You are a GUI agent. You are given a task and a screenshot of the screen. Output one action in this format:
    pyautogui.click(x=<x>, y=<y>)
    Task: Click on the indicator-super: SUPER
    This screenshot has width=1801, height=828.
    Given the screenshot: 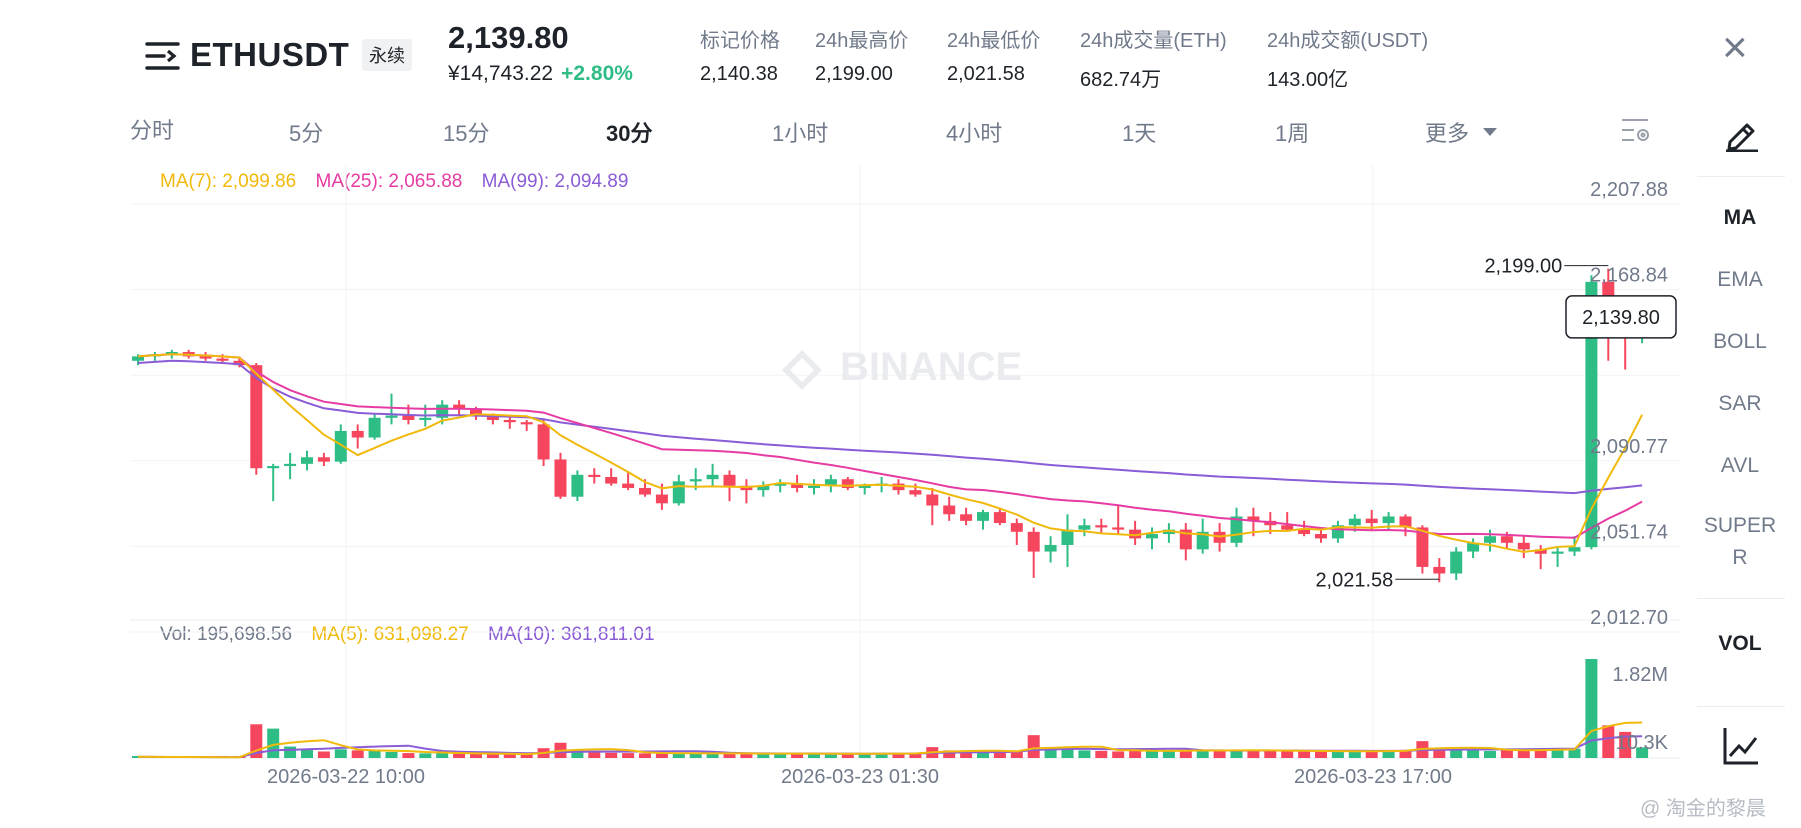 What is the action you would take?
    pyautogui.click(x=1740, y=525)
    